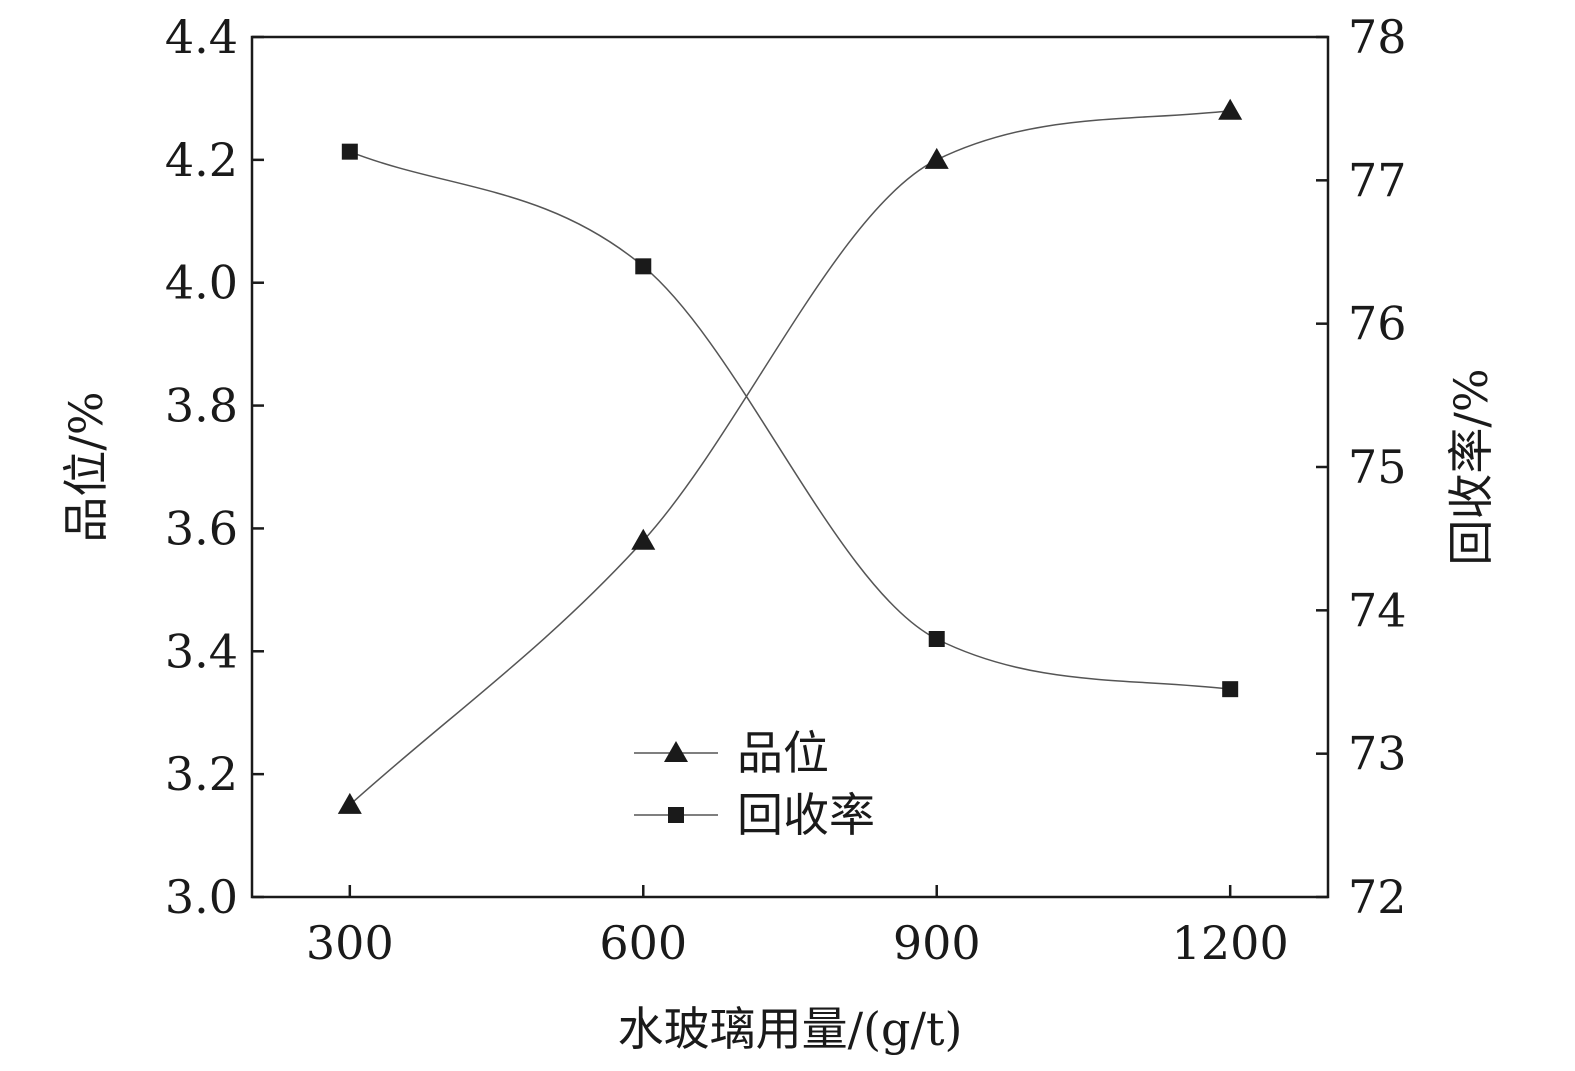 Image resolution: width=1575 pixels, height=1071 pixels. Describe the element at coordinates (201, 406) in the screenshot. I see `left-tick-label: 3.8` at that location.